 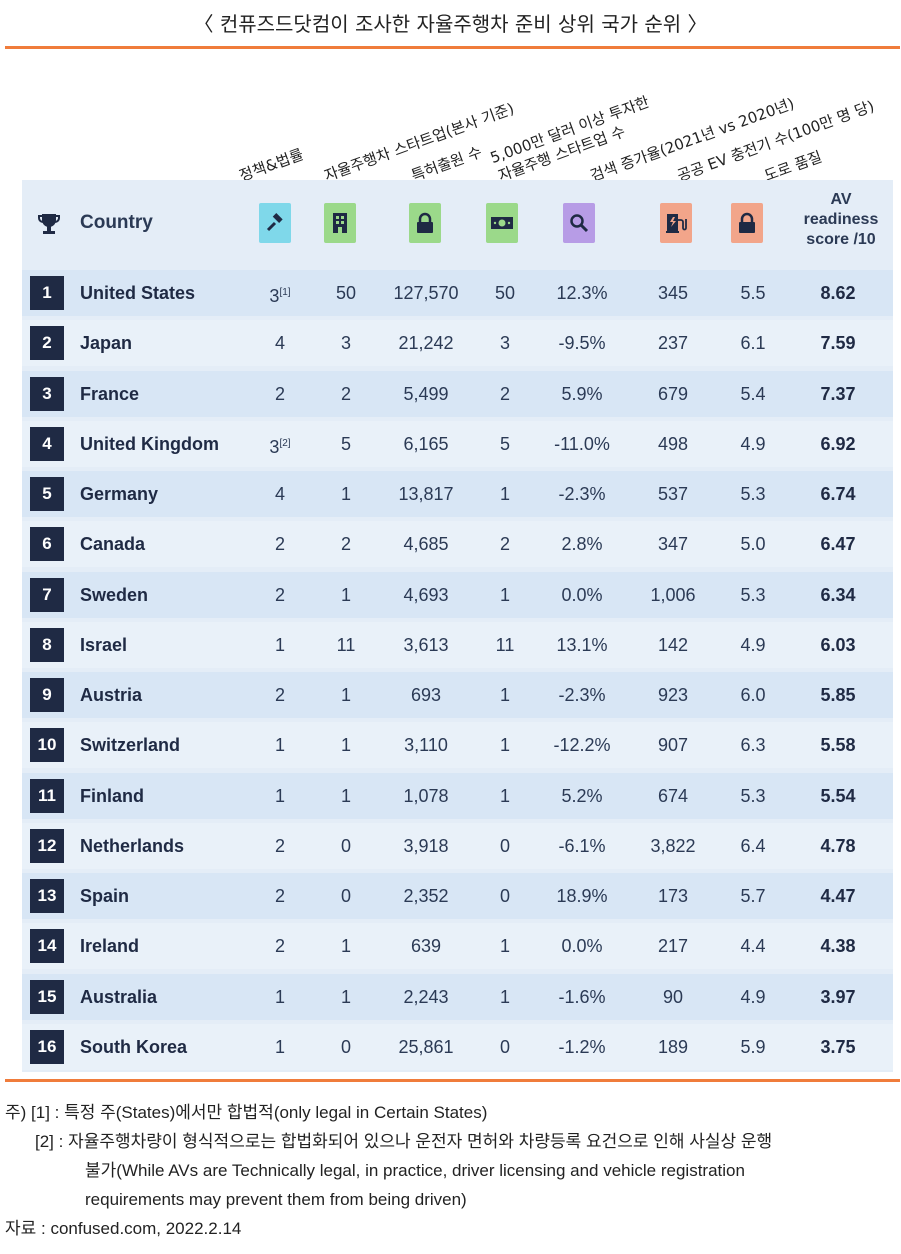 I want to click on col-header-score: AV readiness score /10, so click(x=841, y=220).